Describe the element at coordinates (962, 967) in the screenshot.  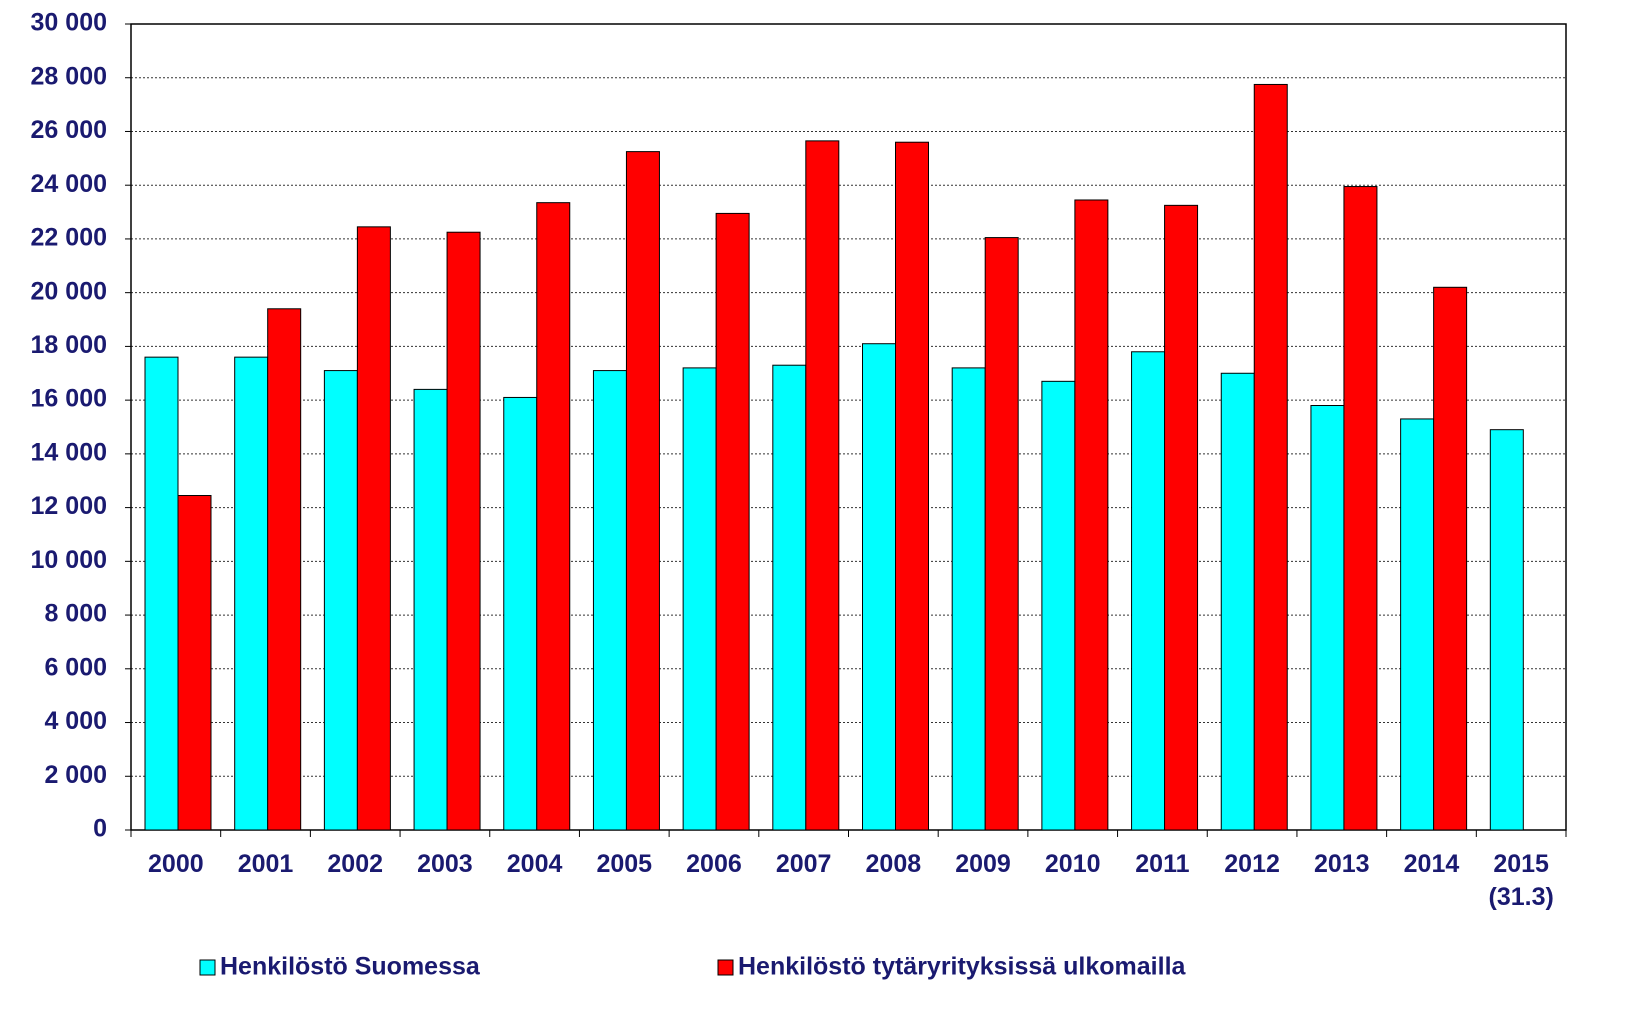
I see `legend-label: Henkilöstö tytäryrityksissä ulkomailla` at that location.